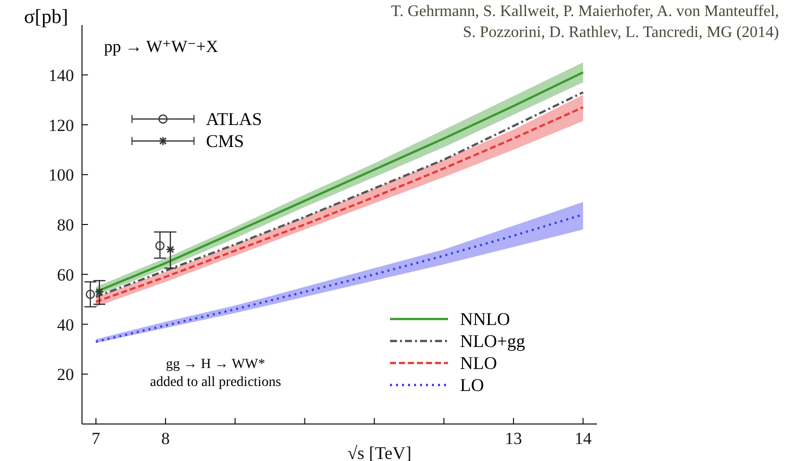 Image resolution: width=785 pixels, height=461 pixels. What do you see at coordinates (65, 225) in the screenshot?
I see `y-tick-label: 80` at bounding box center [65, 225].